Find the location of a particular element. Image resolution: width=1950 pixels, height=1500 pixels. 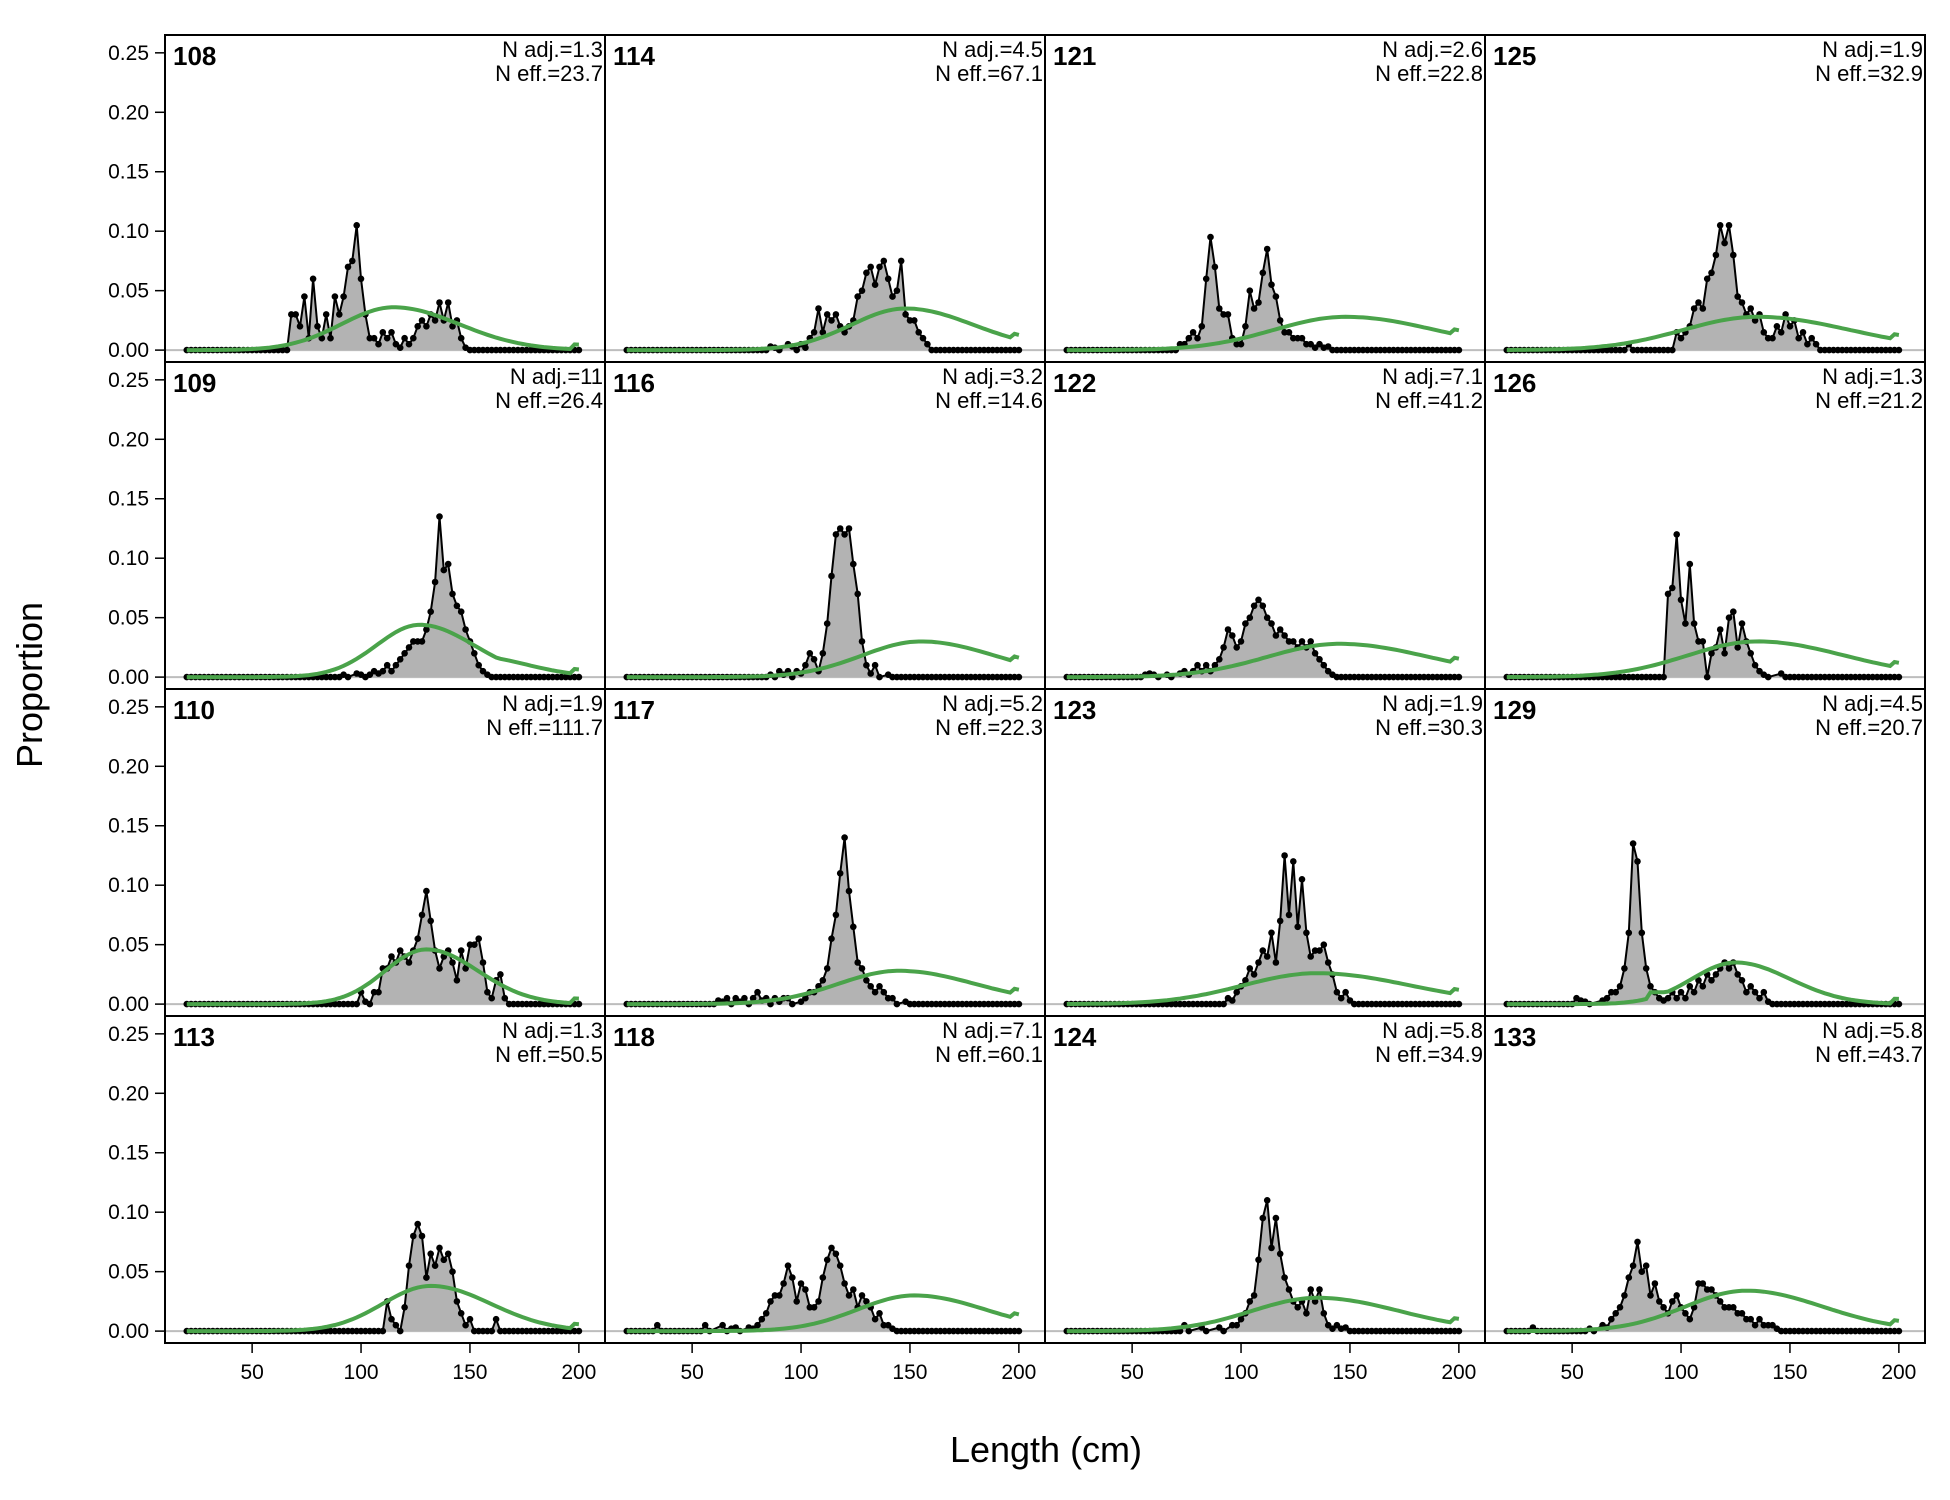

x-tick-label: 150 is located at coordinates (1349, 1372).